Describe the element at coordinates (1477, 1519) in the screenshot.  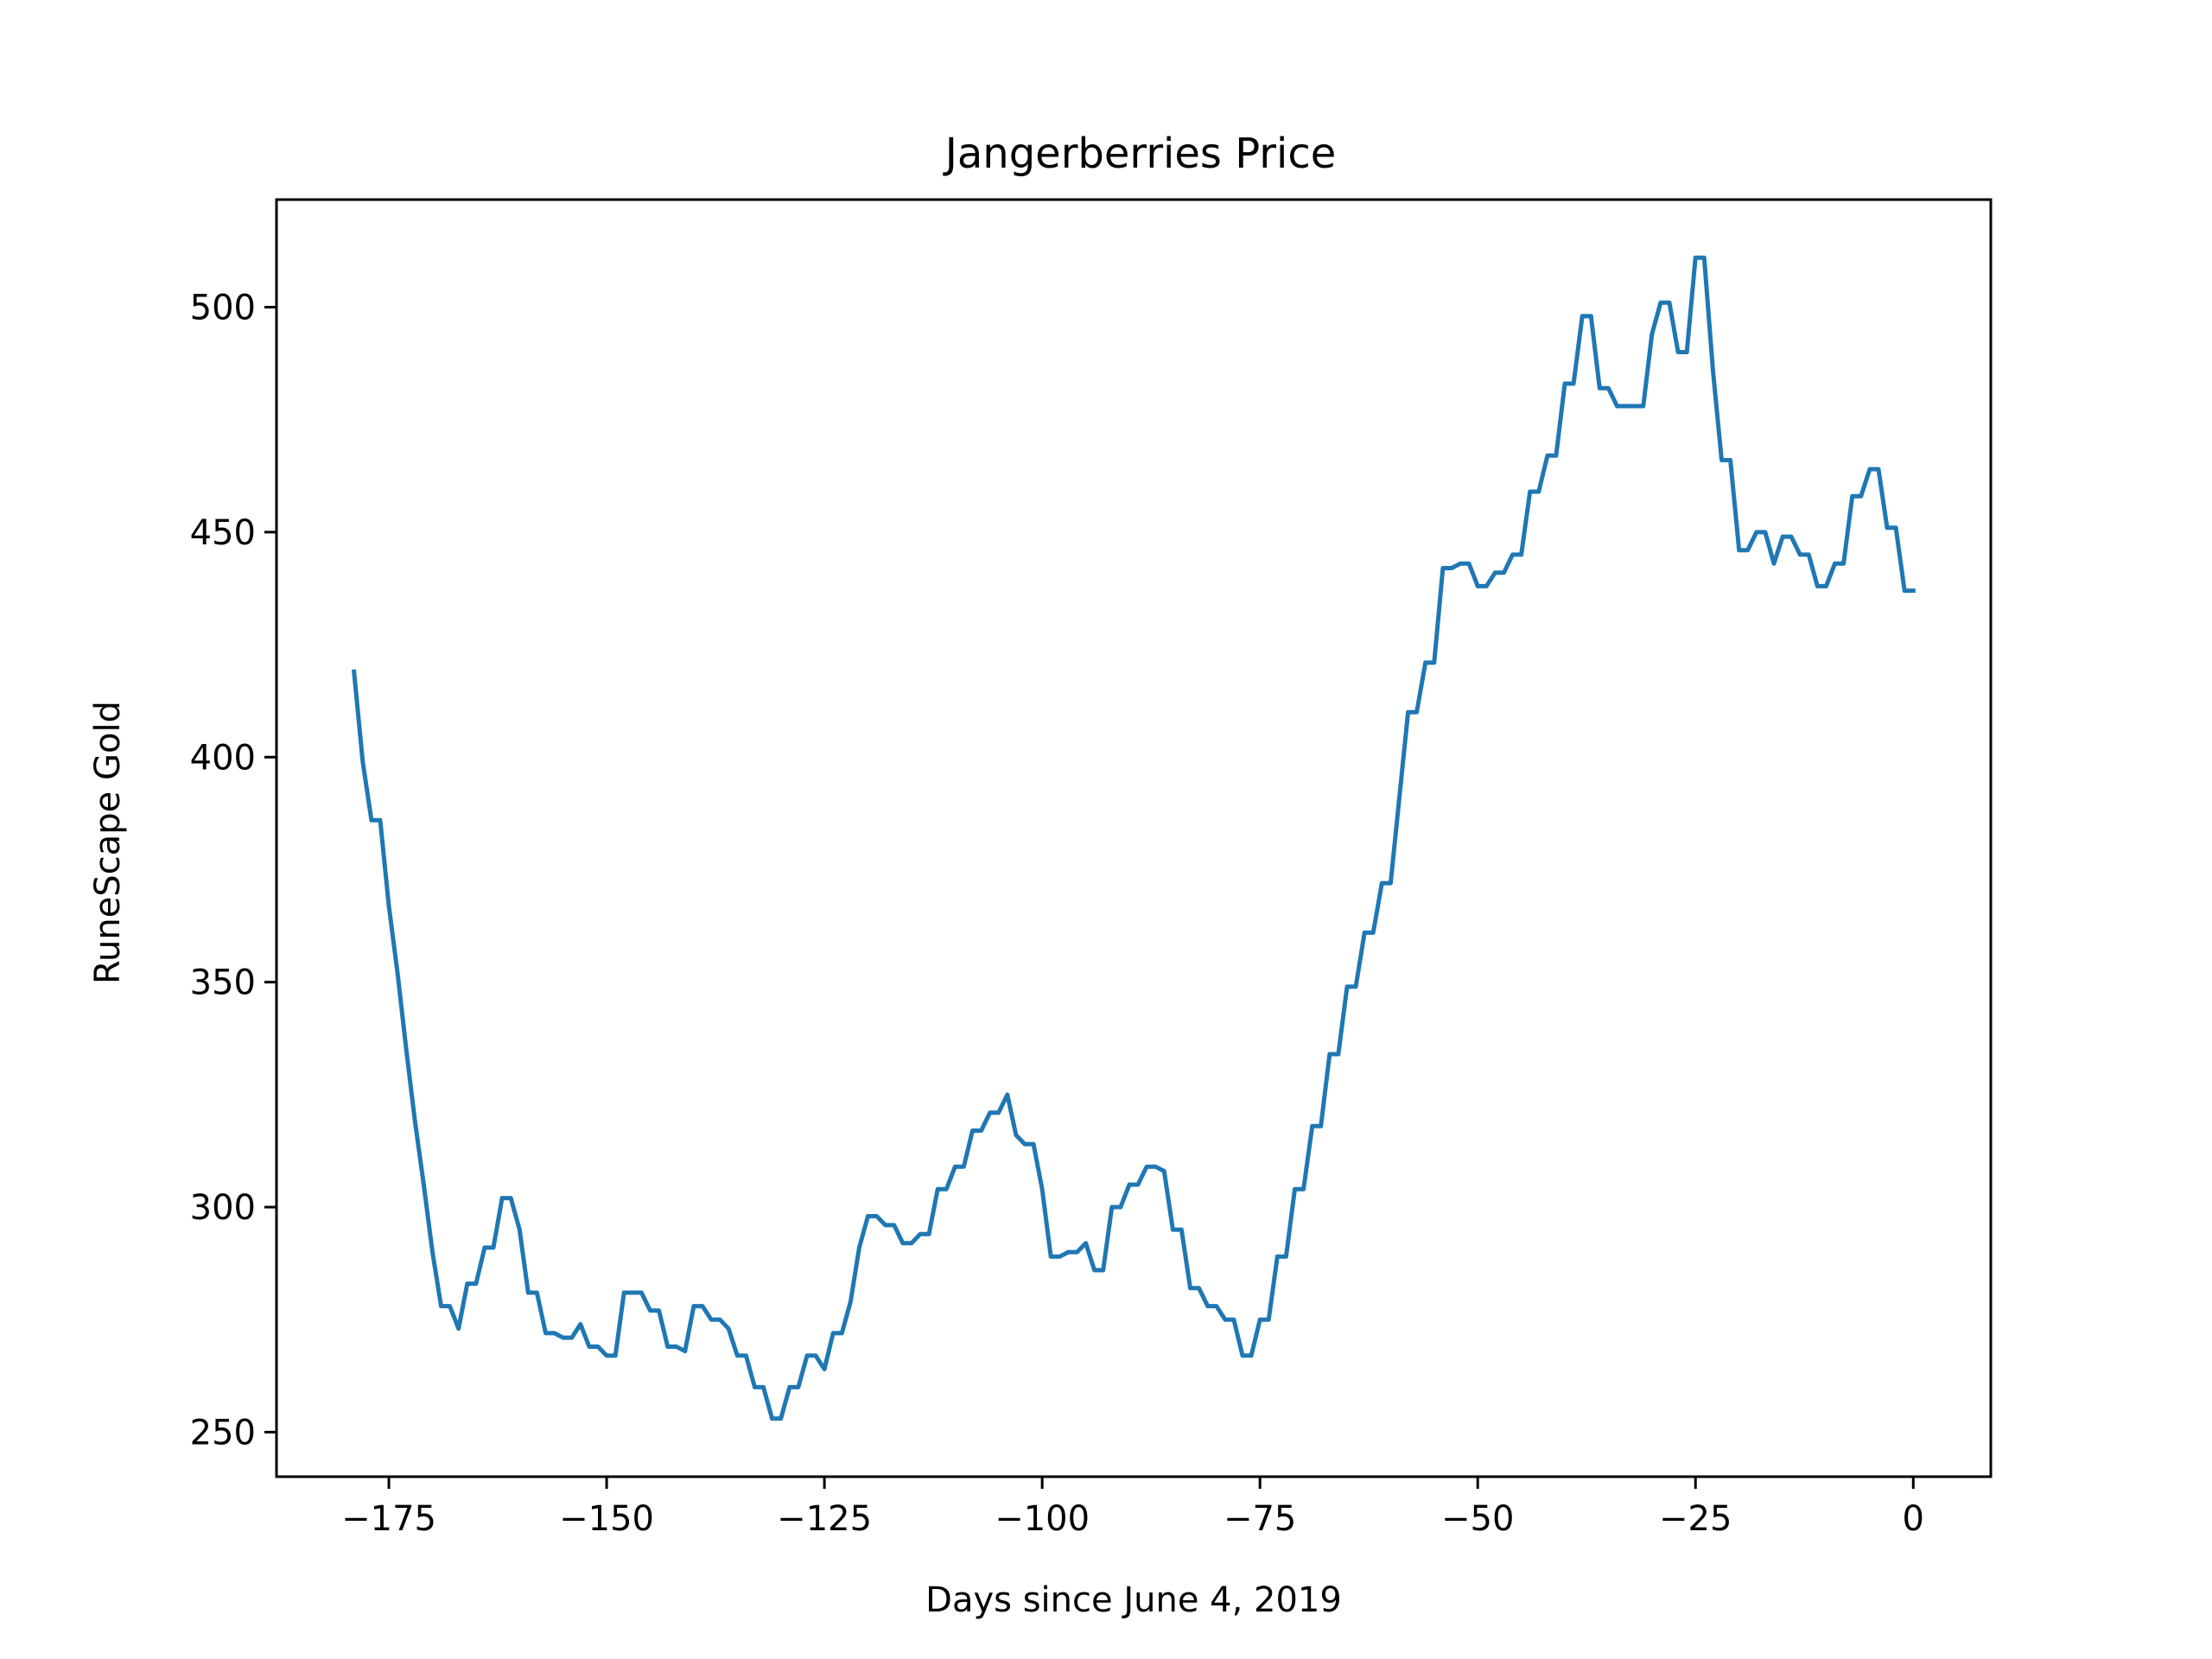
I see `x-tick-label: −50` at that location.